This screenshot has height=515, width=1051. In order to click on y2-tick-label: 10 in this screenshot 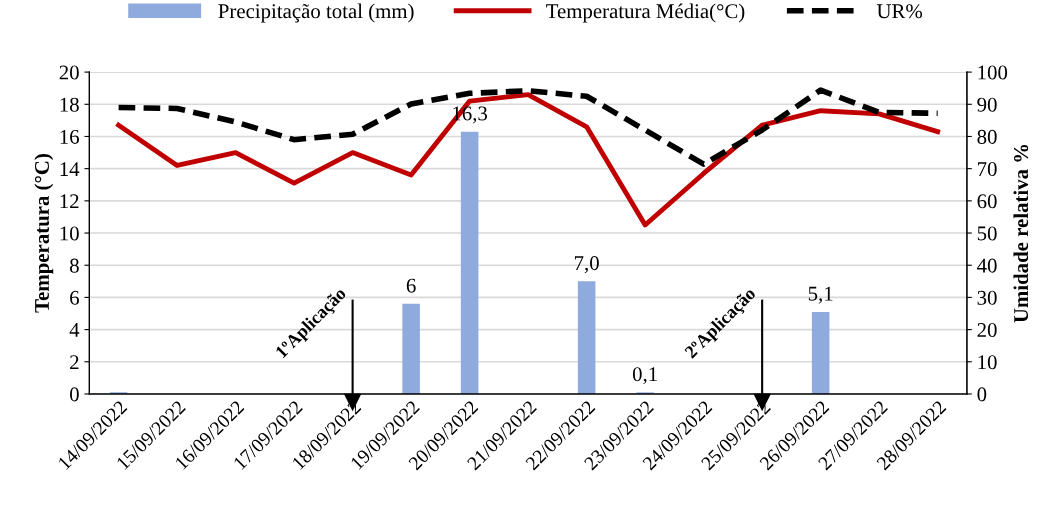, I will do `click(987, 362)`.